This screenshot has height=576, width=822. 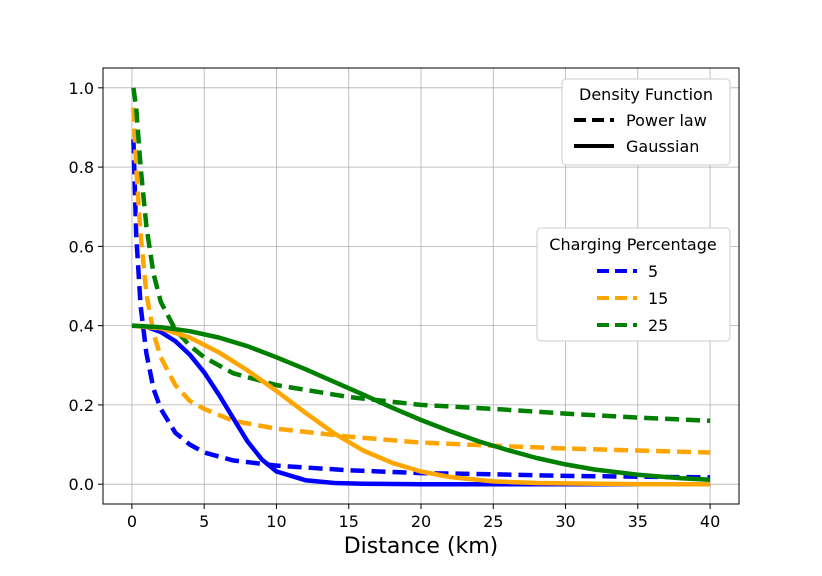 What do you see at coordinates (662, 146) in the screenshot?
I see `legend-gaussian-label: Gaussian` at bounding box center [662, 146].